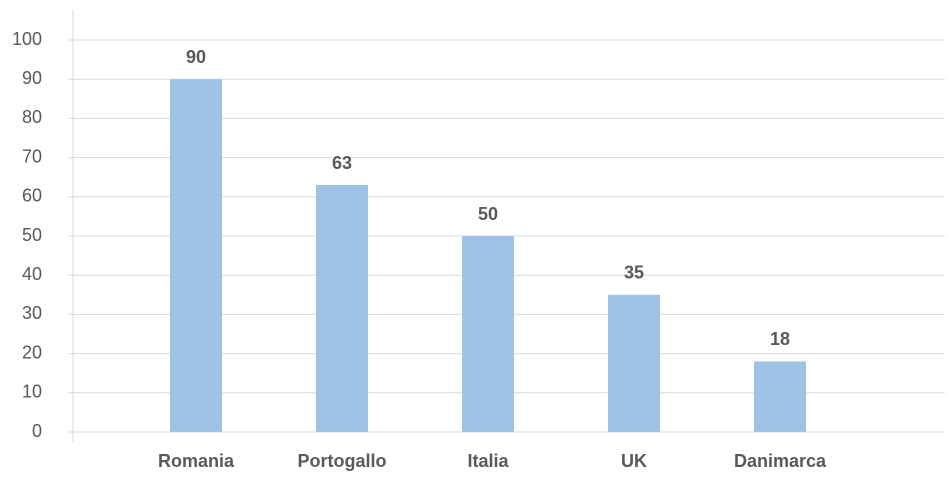 Image resolution: width=949 pixels, height=482 pixels. Describe the element at coordinates (32, 156) in the screenshot. I see `y-tick-label: 70` at that location.